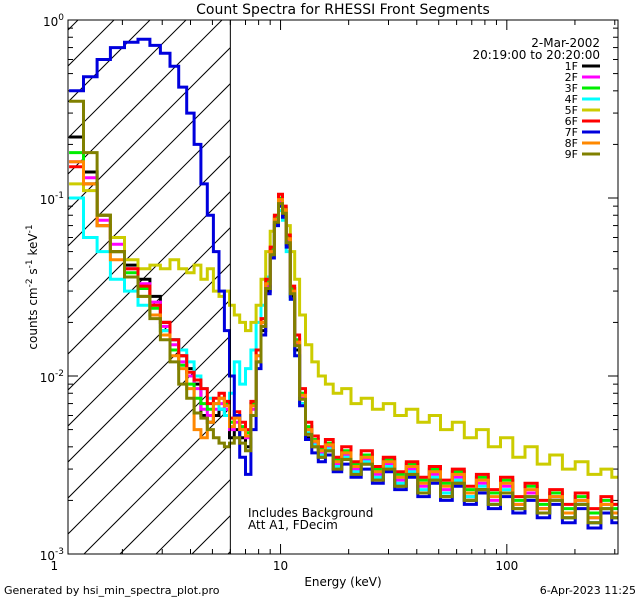 This screenshot has height=604, width=640. Describe the element at coordinates (571, 143) in the screenshot. I see `legend-label-8F: 8F` at that location.